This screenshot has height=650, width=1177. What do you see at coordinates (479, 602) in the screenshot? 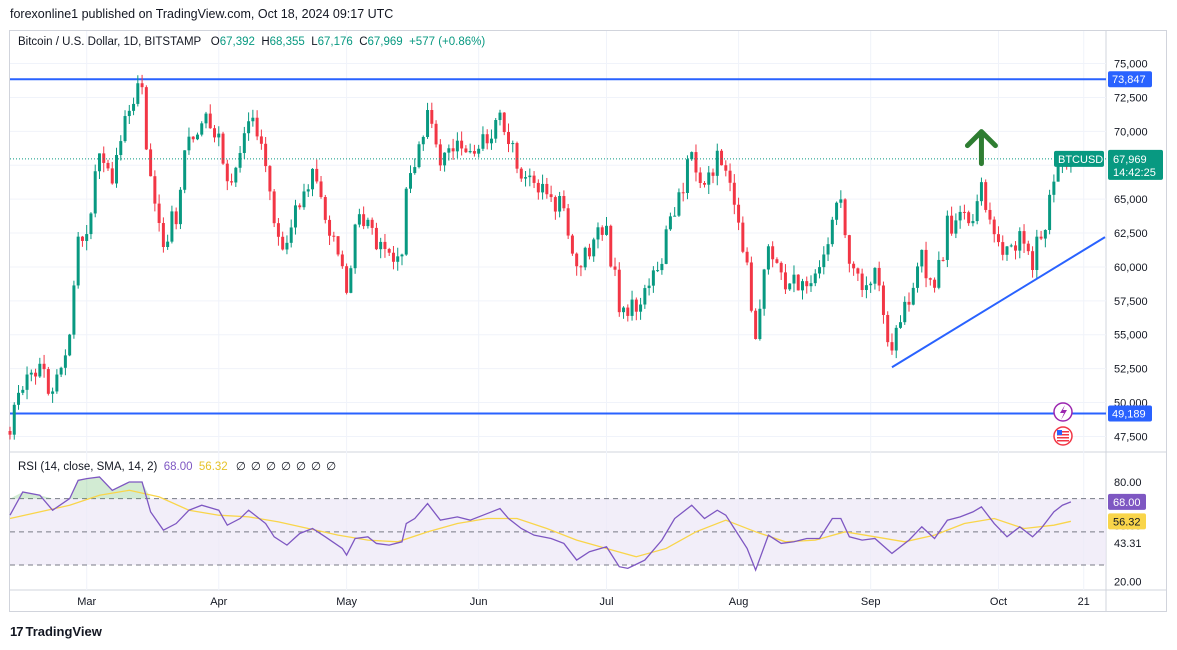
I see `time-tick-label: Jun` at bounding box center [479, 602].